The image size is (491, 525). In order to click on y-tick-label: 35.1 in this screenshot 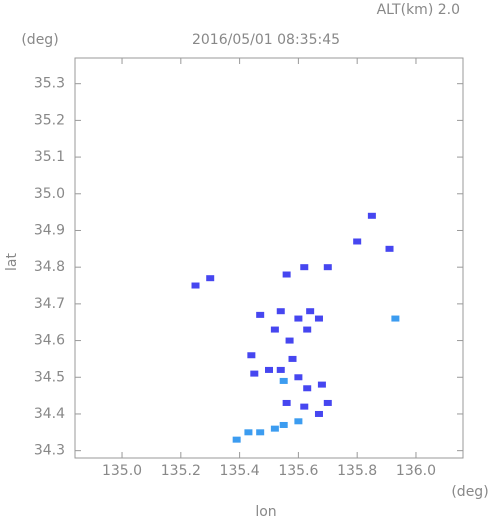, I will do `click(49, 157)`.